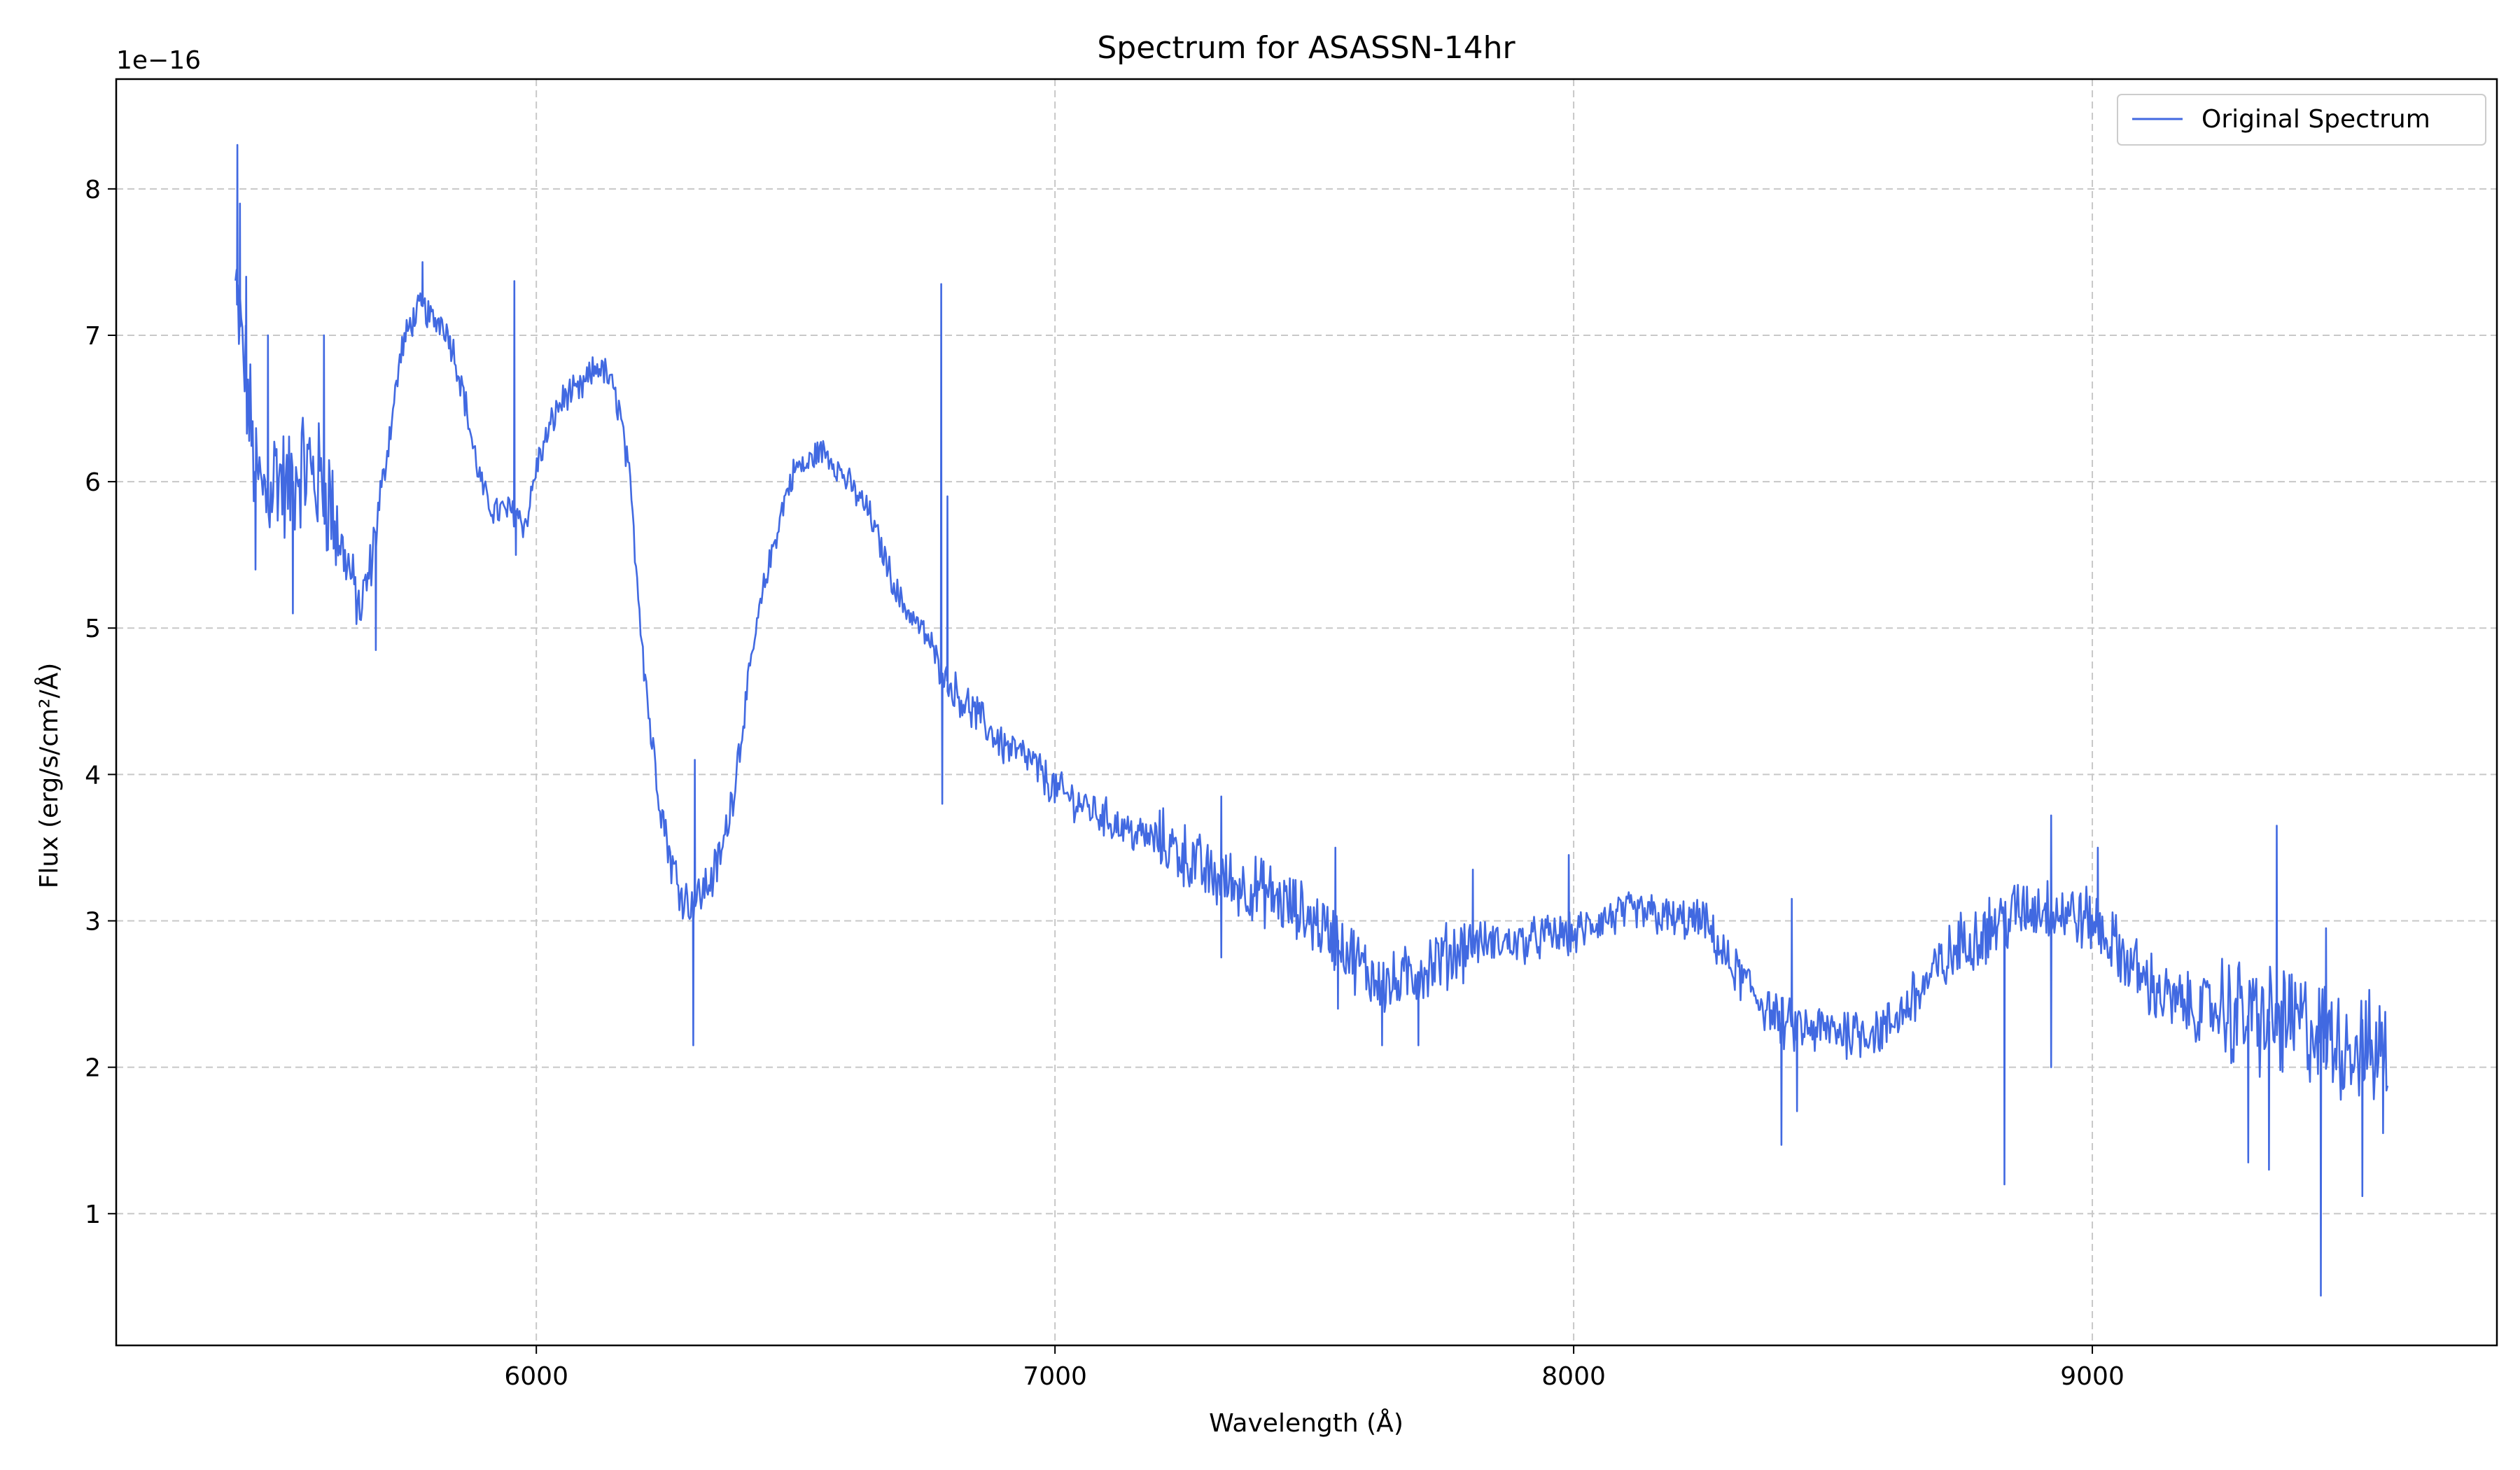  I want to click on y-tick-label: 2, so click(93, 1068).